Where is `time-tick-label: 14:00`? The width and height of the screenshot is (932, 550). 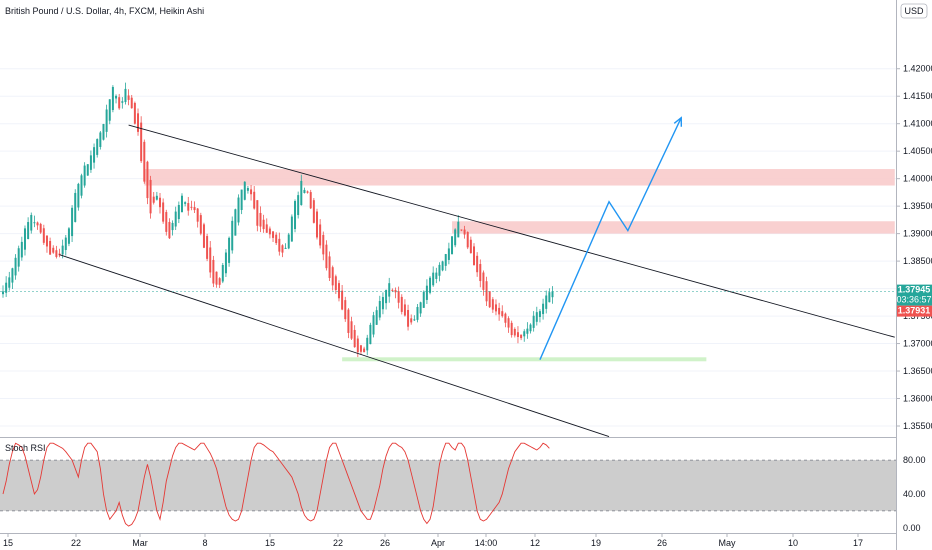
time-tick-label: 14:00 is located at coordinates (486, 543).